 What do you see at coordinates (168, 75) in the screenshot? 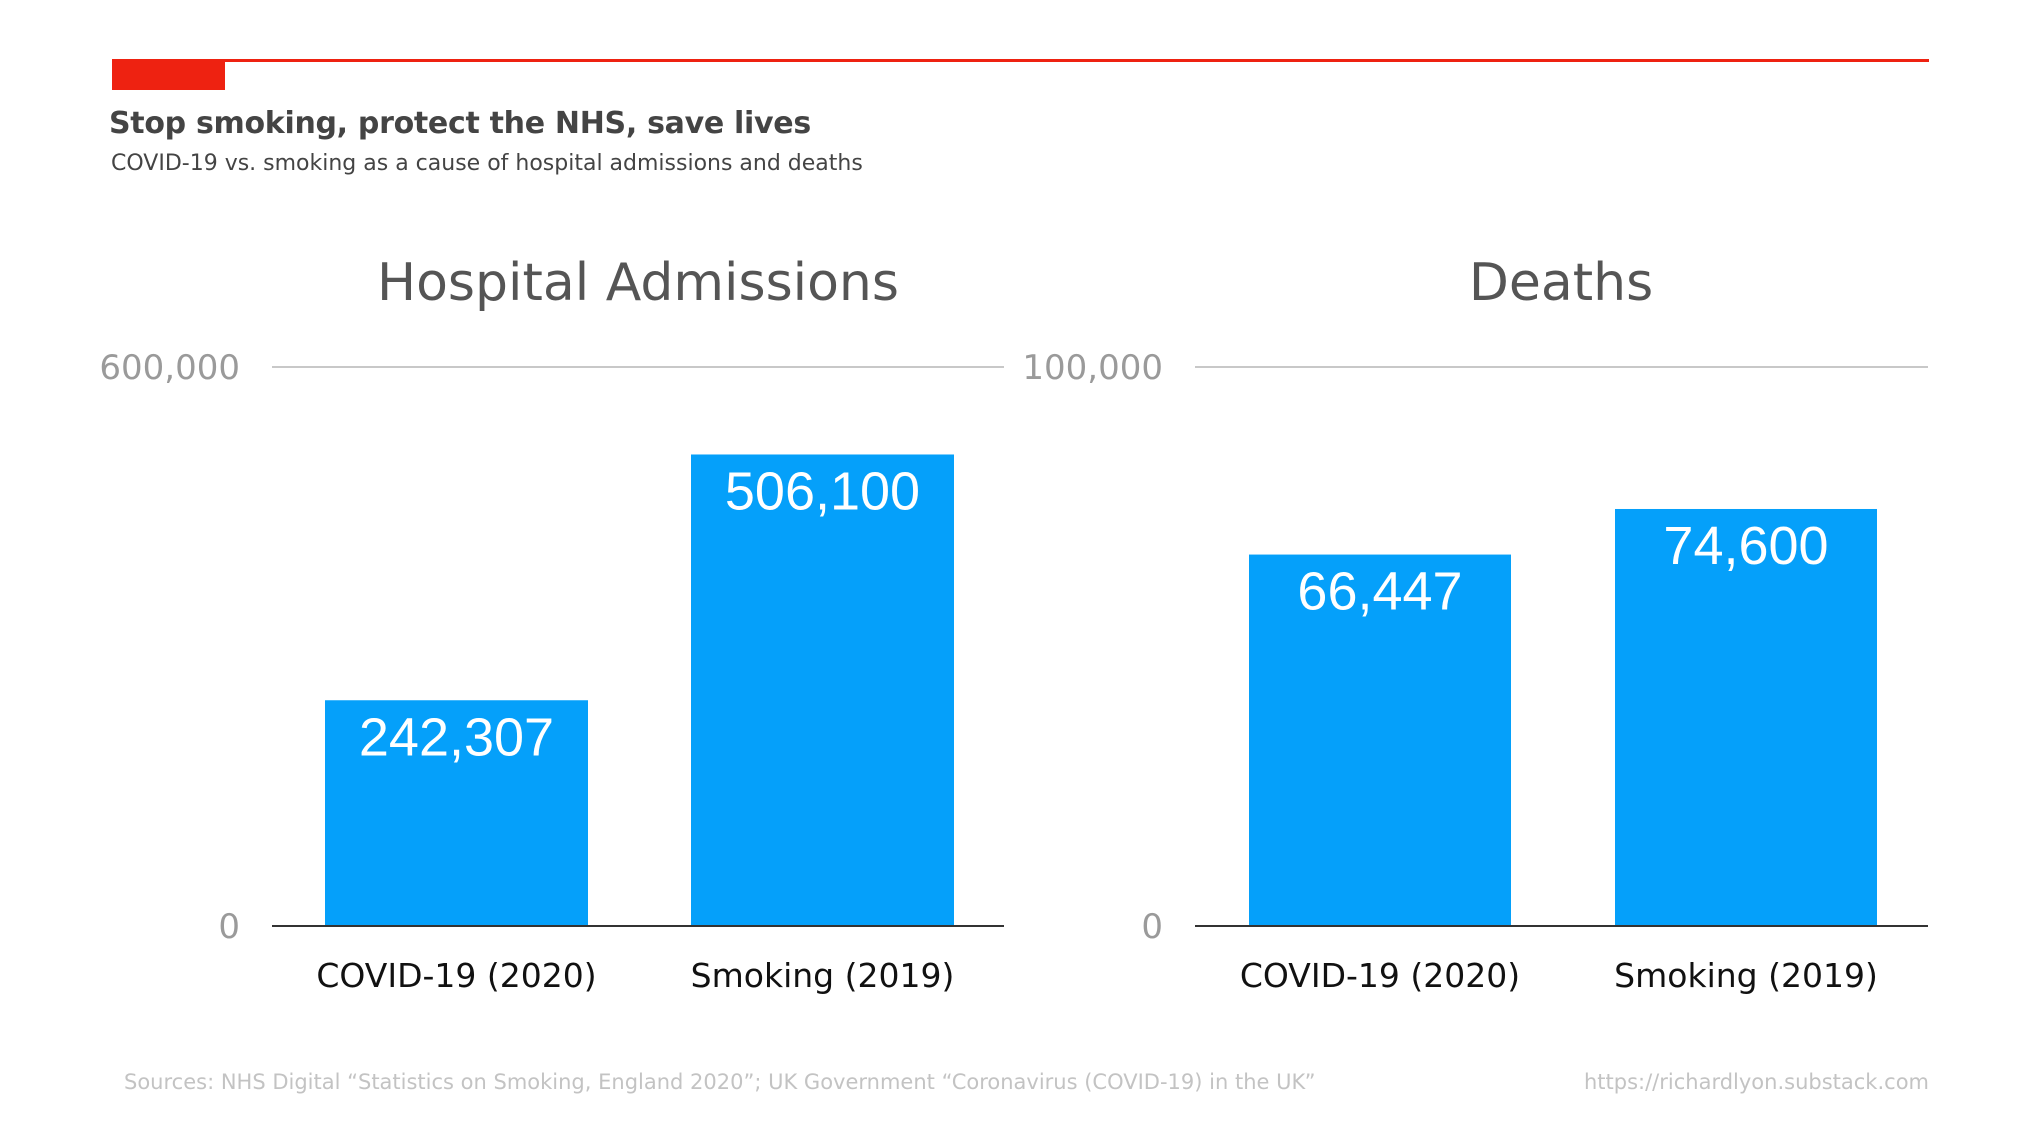
I see `header-accent-block` at bounding box center [168, 75].